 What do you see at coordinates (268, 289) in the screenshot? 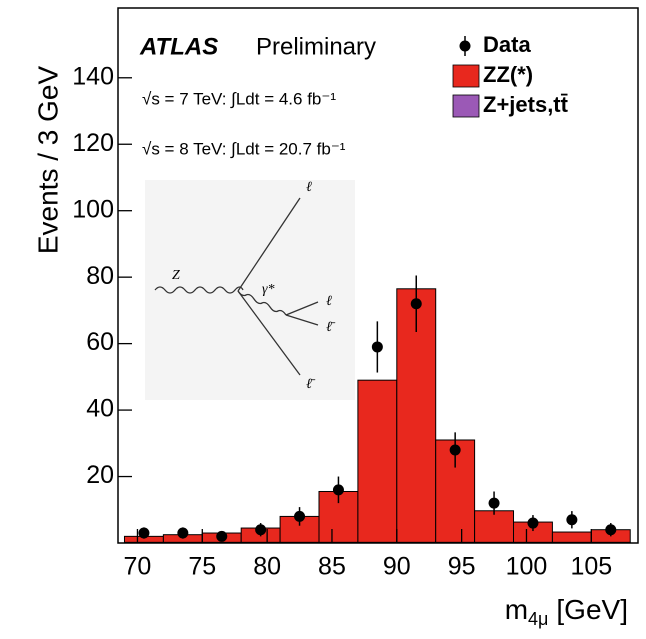
I see `inset-label: γ*` at bounding box center [268, 289].